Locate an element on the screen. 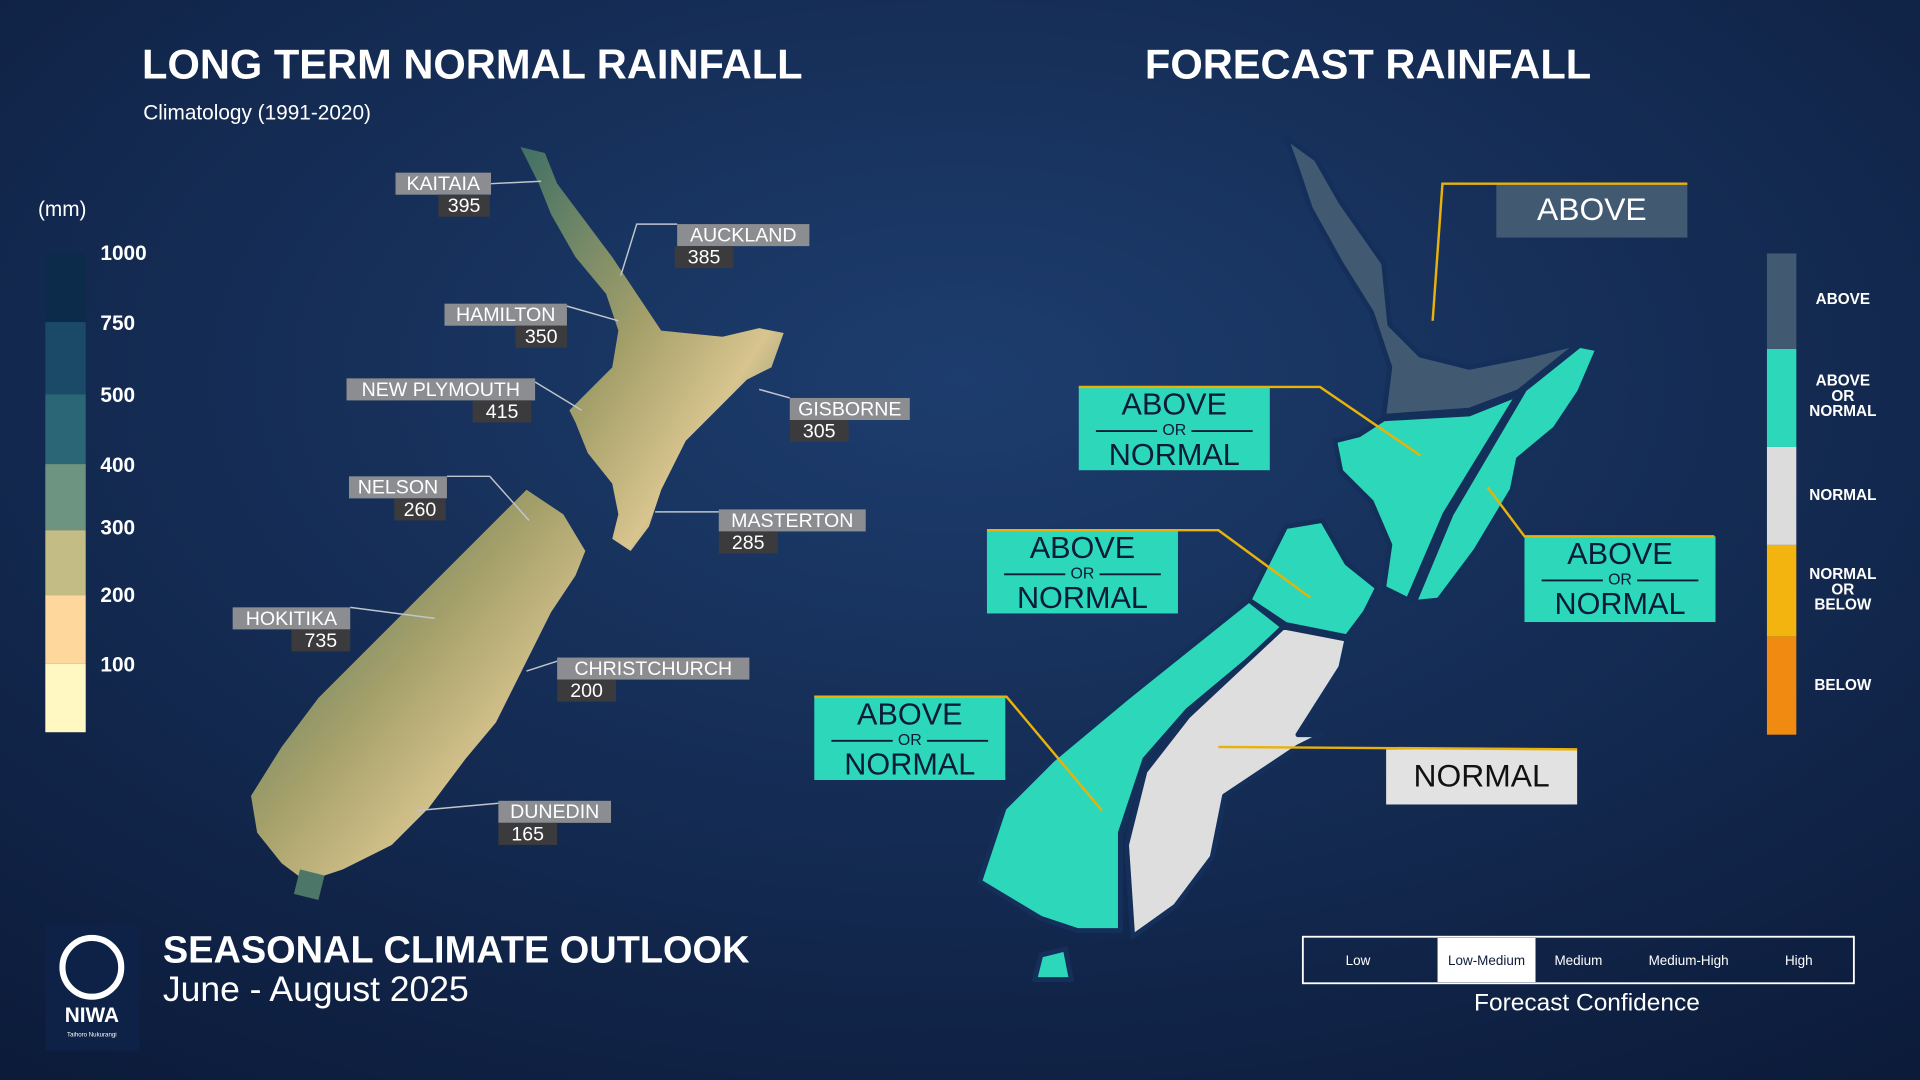  unit-label: (mm) is located at coordinates (62, 209).